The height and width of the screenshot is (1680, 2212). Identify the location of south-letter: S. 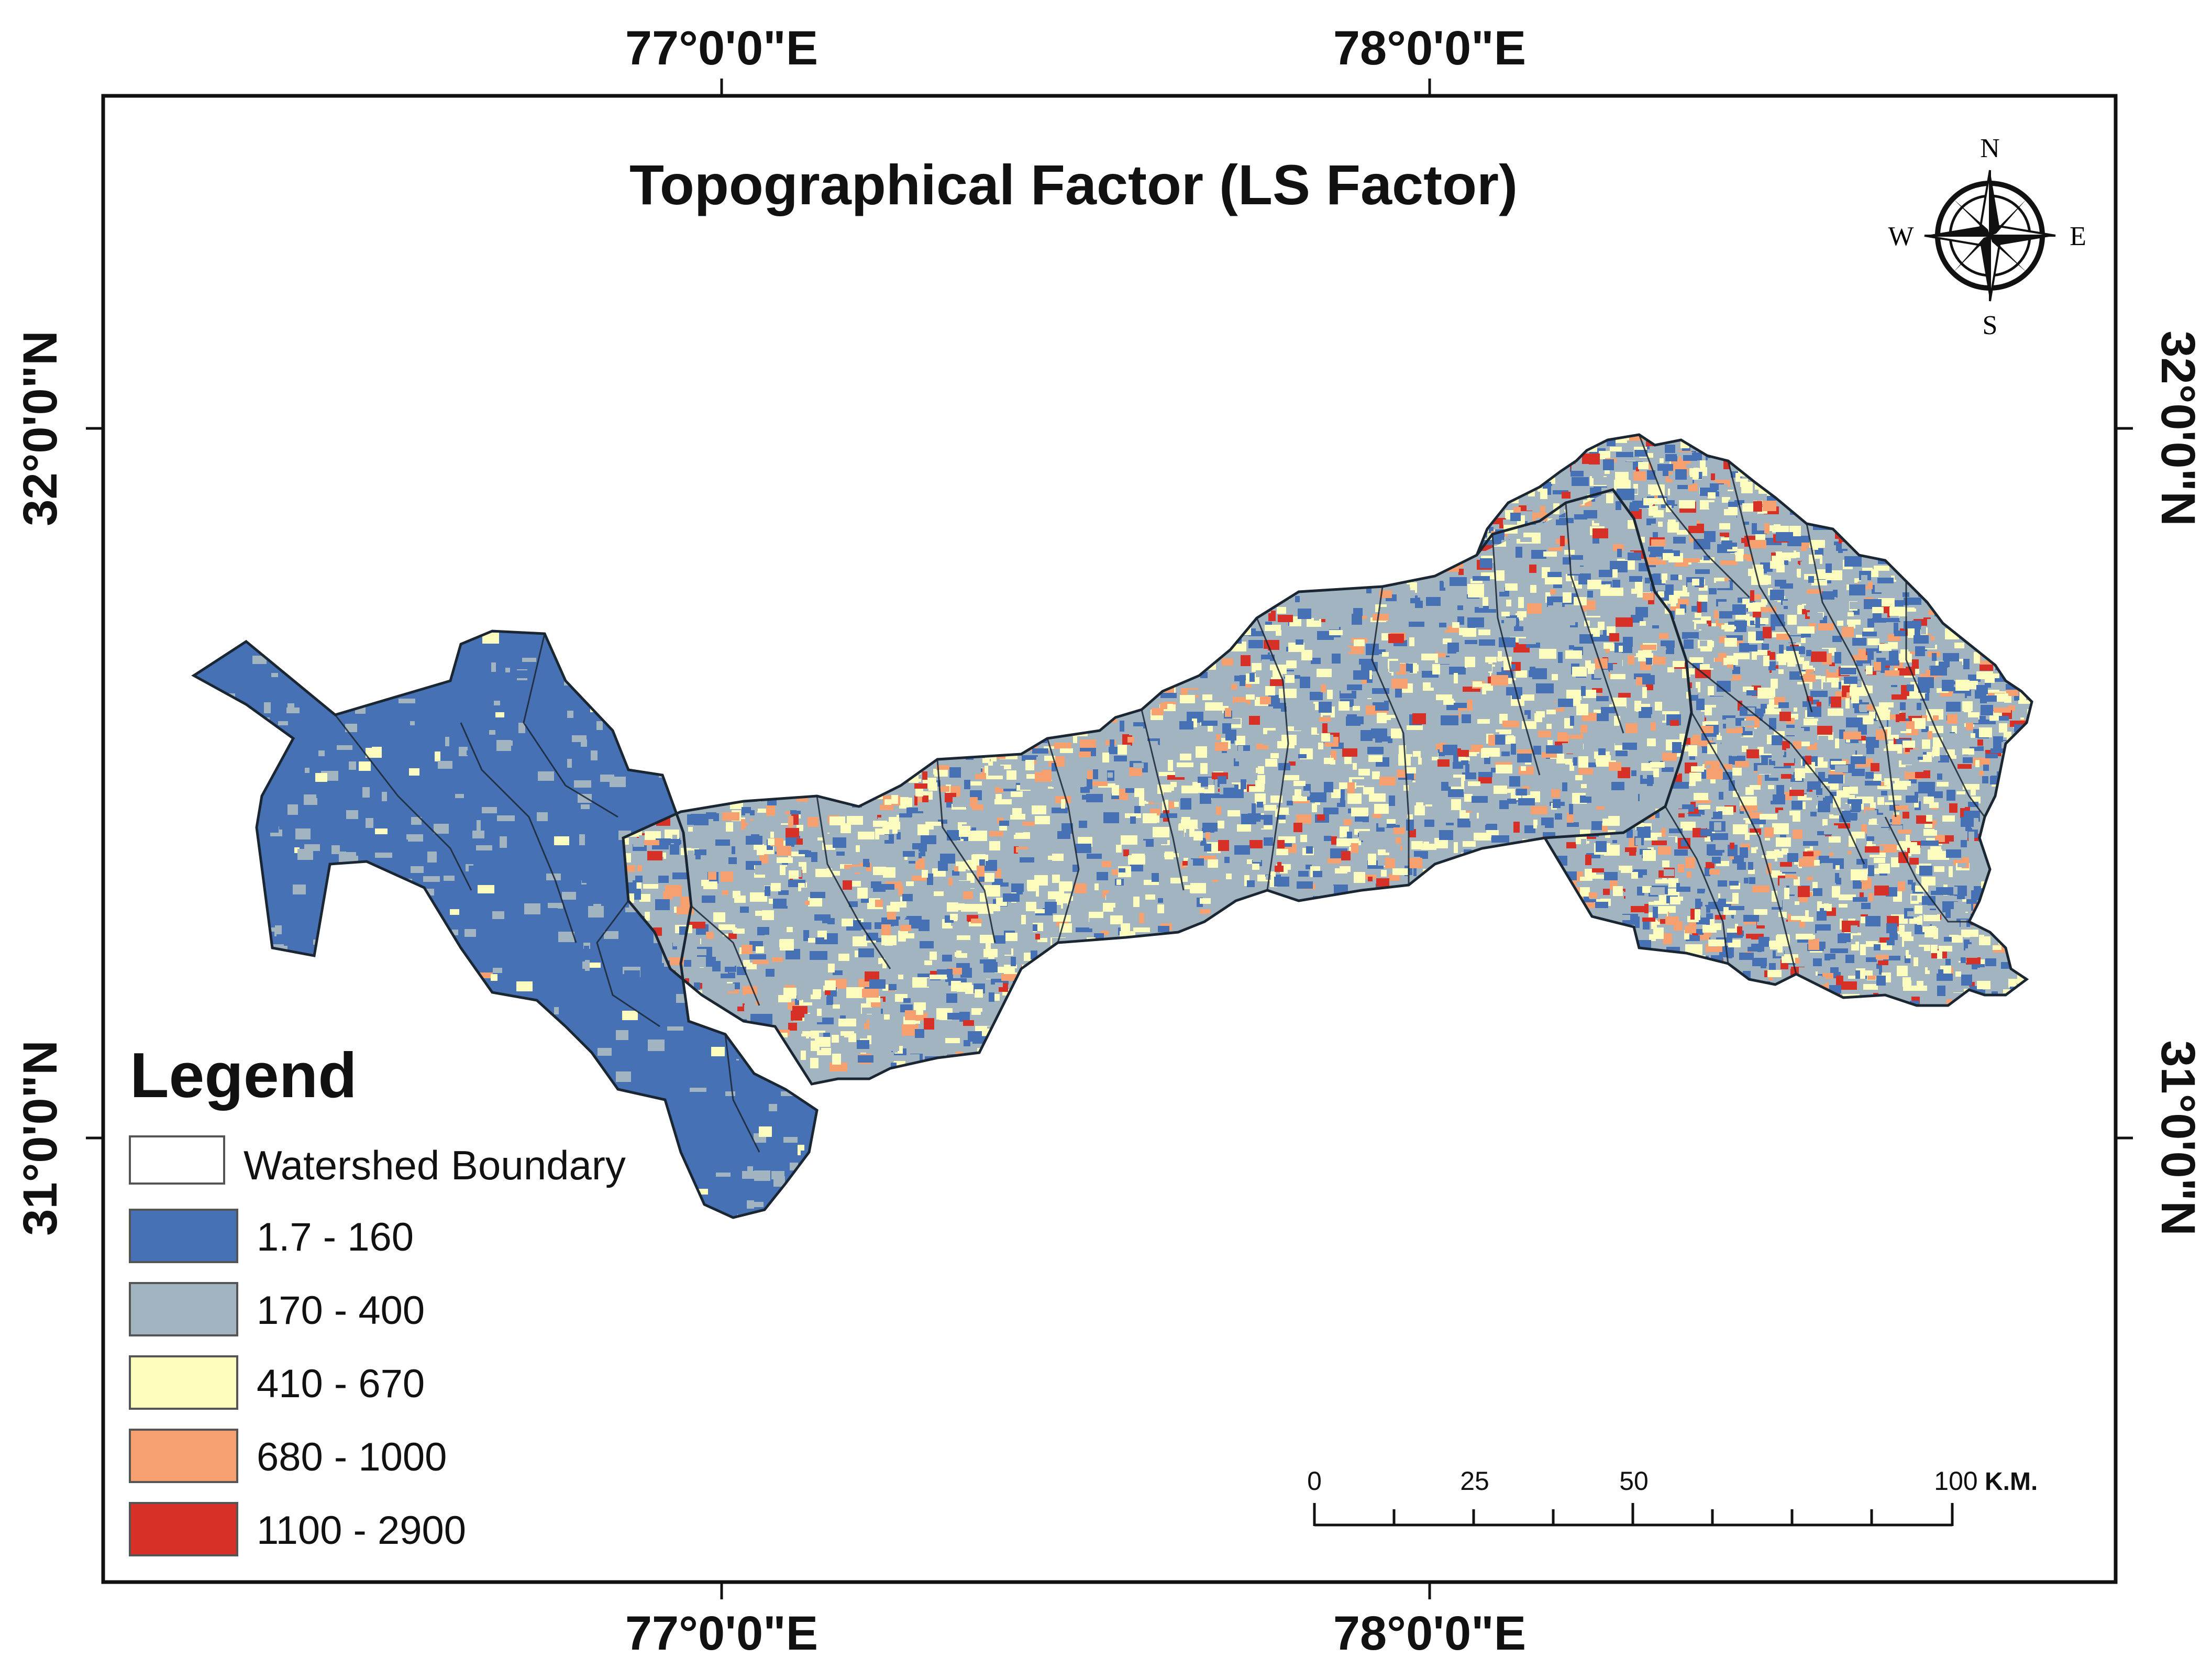
(1990, 326).